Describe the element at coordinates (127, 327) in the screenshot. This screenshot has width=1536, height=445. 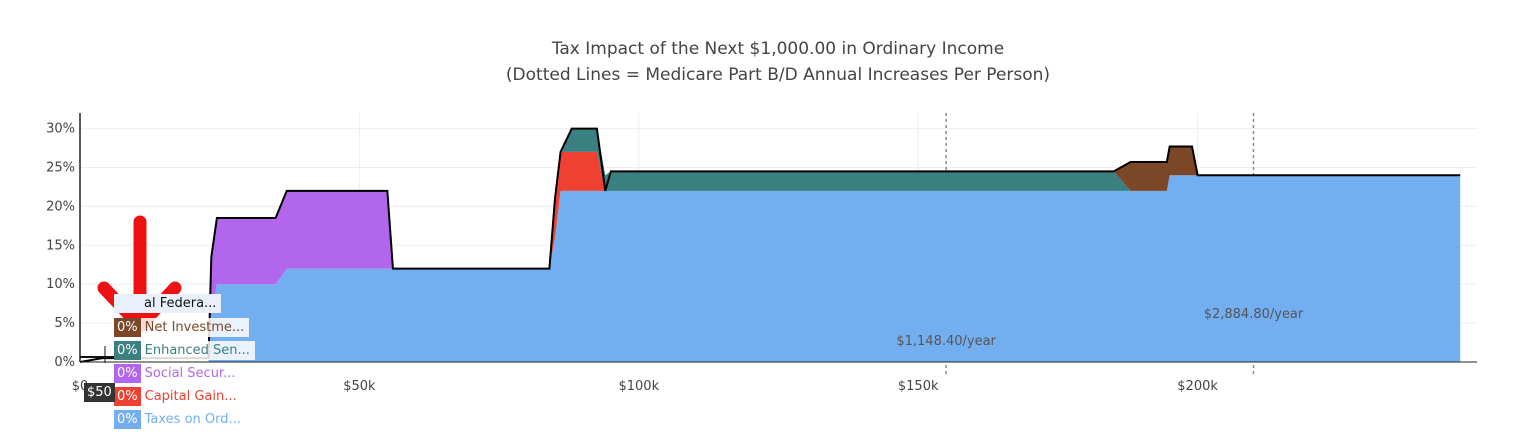
I see `hover-pct-niit: 0%` at that location.